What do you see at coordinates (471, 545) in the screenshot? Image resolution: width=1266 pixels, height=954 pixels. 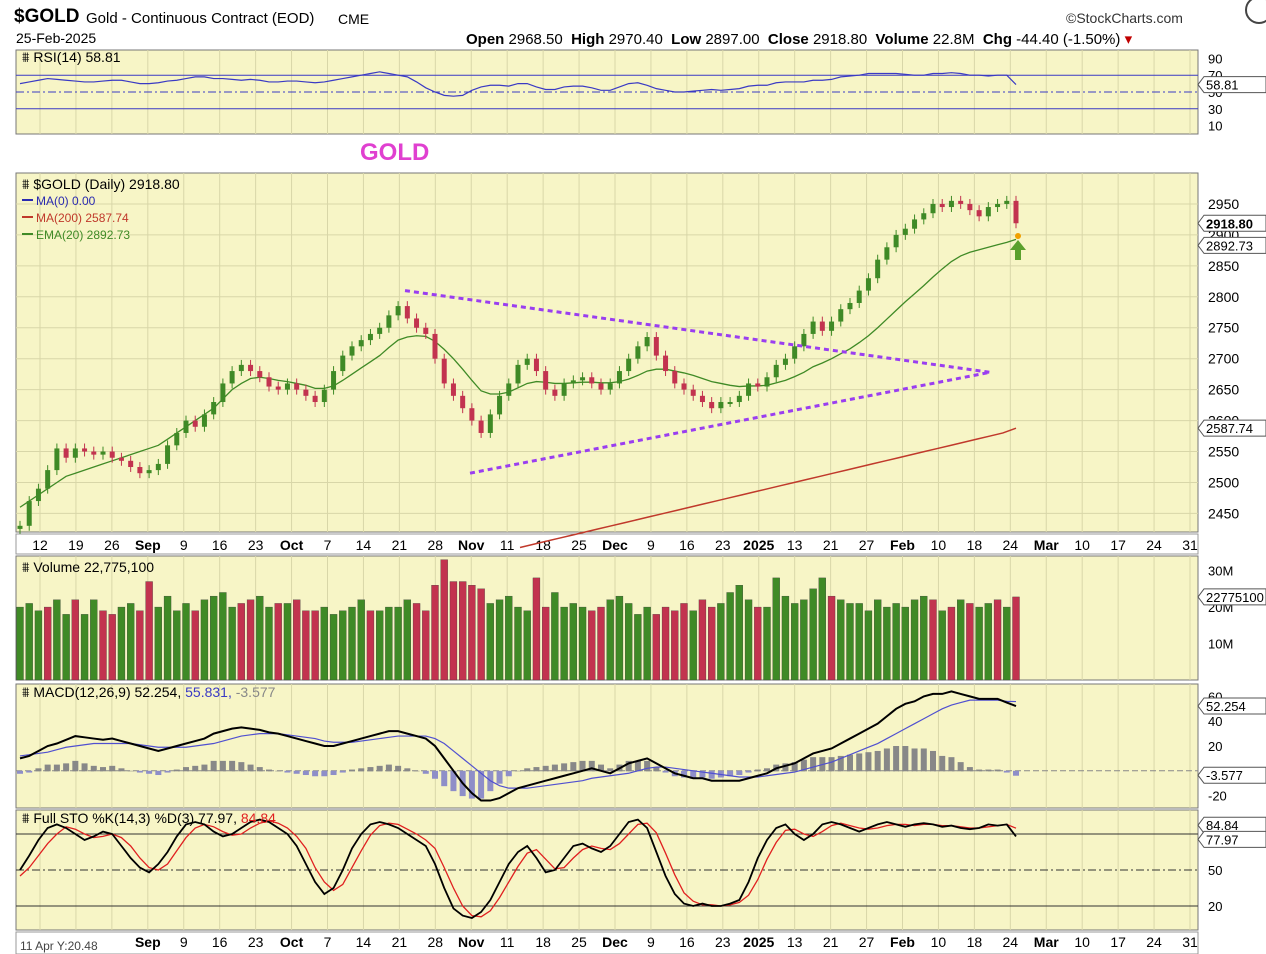 I see `x-tick-label: Nov` at bounding box center [471, 545].